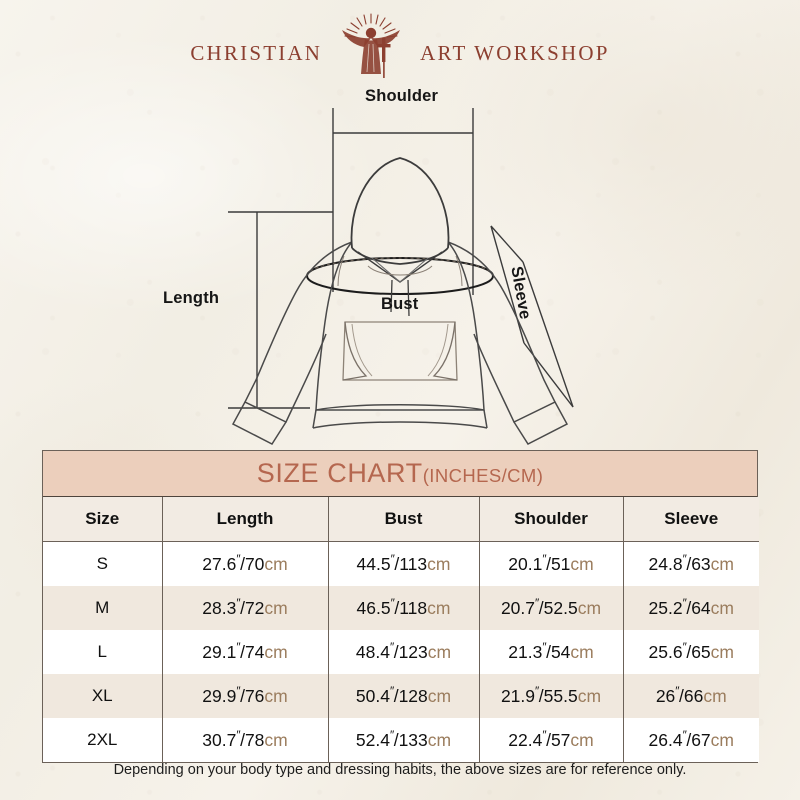 The width and height of the screenshot is (800, 800). I want to click on size-chart-title-unit: (INCHES/CM), so click(483, 475).